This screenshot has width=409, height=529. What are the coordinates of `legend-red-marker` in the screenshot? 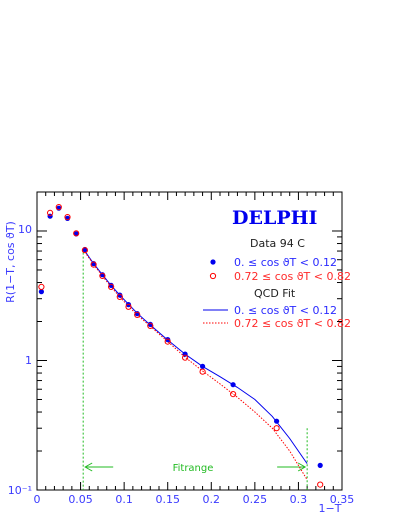 It's located at (213, 276).